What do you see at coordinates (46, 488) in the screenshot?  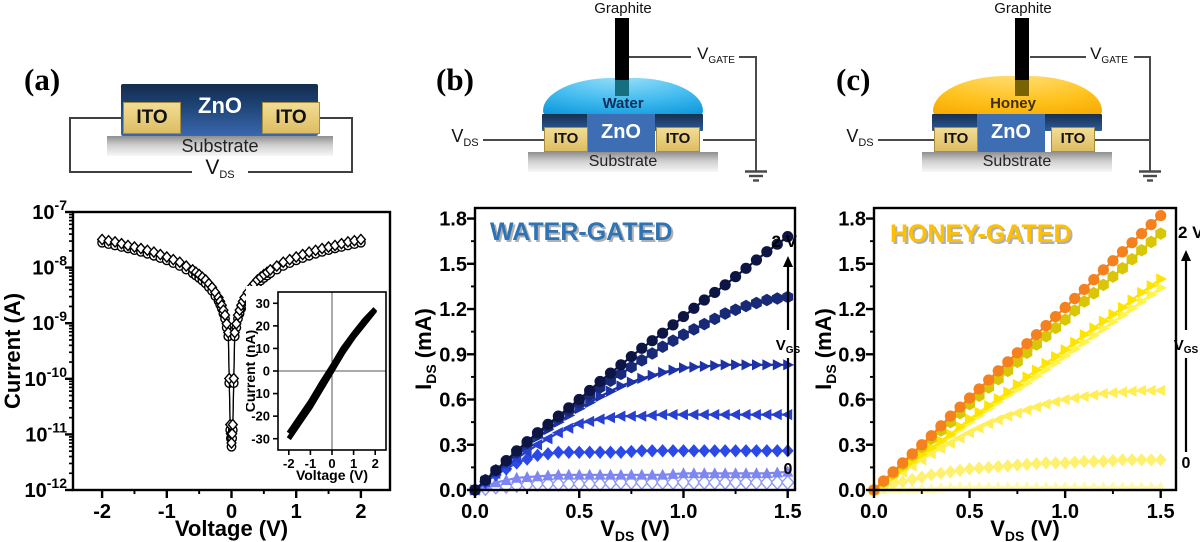 I see `svg-text: 10⁻¹²` at bounding box center [46, 488].